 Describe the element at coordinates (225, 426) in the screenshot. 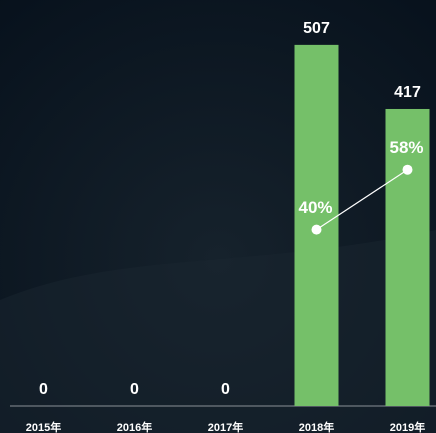

I see `x-tick-label: 2017年` at that location.